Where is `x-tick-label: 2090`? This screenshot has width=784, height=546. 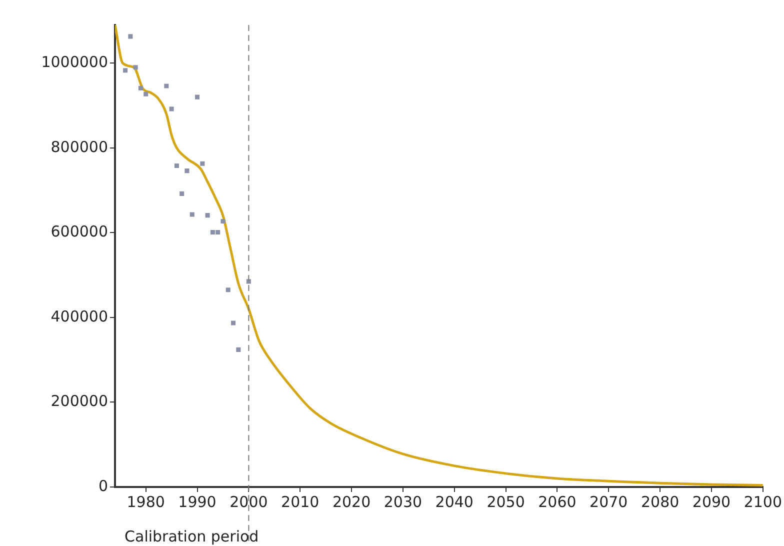 x-tick-label: 2090 is located at coordinates (711, 501).